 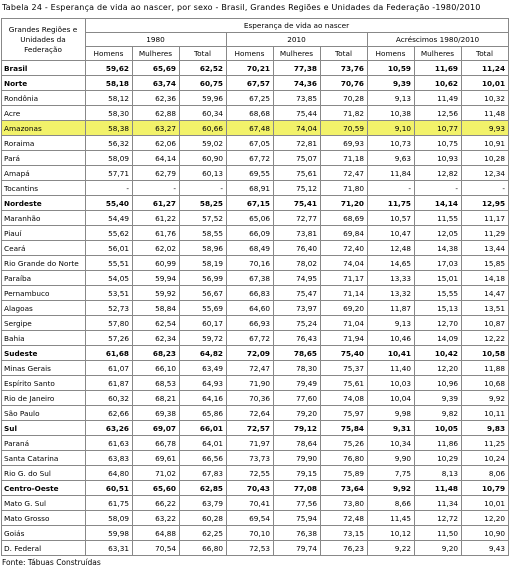 What do you see at coordinates (203, 203) in the screenshot?
I see `cell: 58,25` at bounding box center [203, 203].